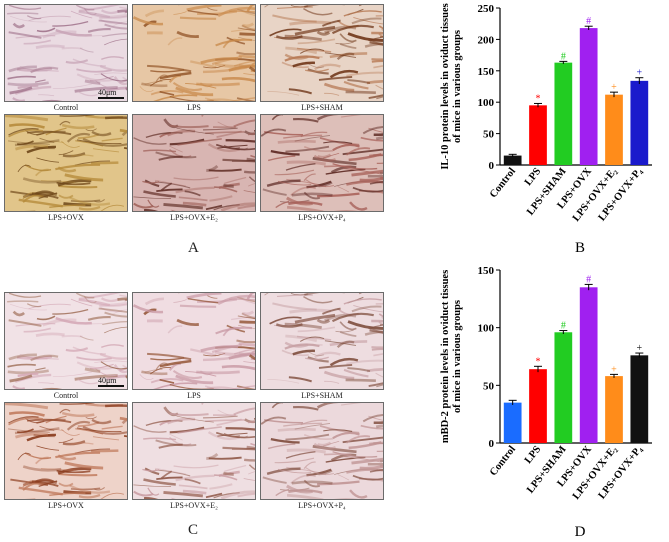 The height and width of the screenshot is (542, 669). What do you see at coordinates (193, 248) in the screenshot?
I see `panel-a-letter: A` at bounding box center [193, 248].